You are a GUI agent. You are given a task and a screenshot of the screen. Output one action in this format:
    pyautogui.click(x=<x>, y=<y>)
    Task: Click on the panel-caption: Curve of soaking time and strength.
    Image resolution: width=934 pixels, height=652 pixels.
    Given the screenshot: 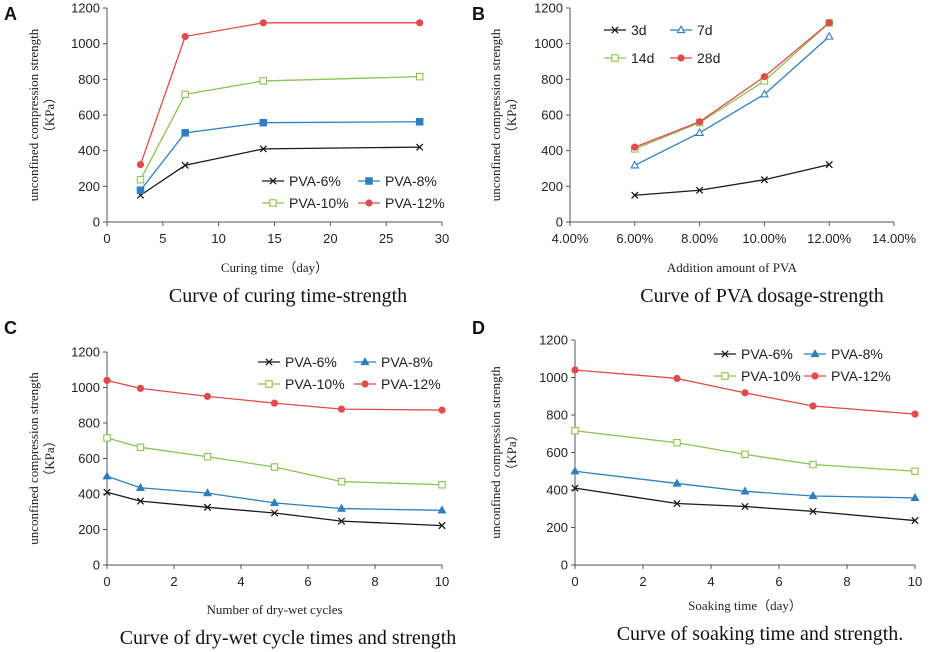 What is the action you would take?
    pyautogui.click(x=760, y=634)
    